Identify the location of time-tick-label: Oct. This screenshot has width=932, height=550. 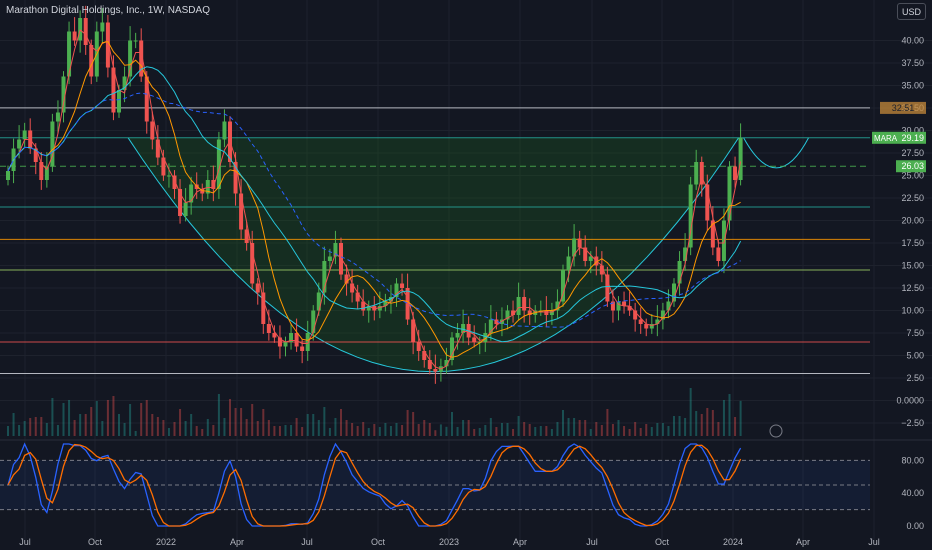
(95, 542).